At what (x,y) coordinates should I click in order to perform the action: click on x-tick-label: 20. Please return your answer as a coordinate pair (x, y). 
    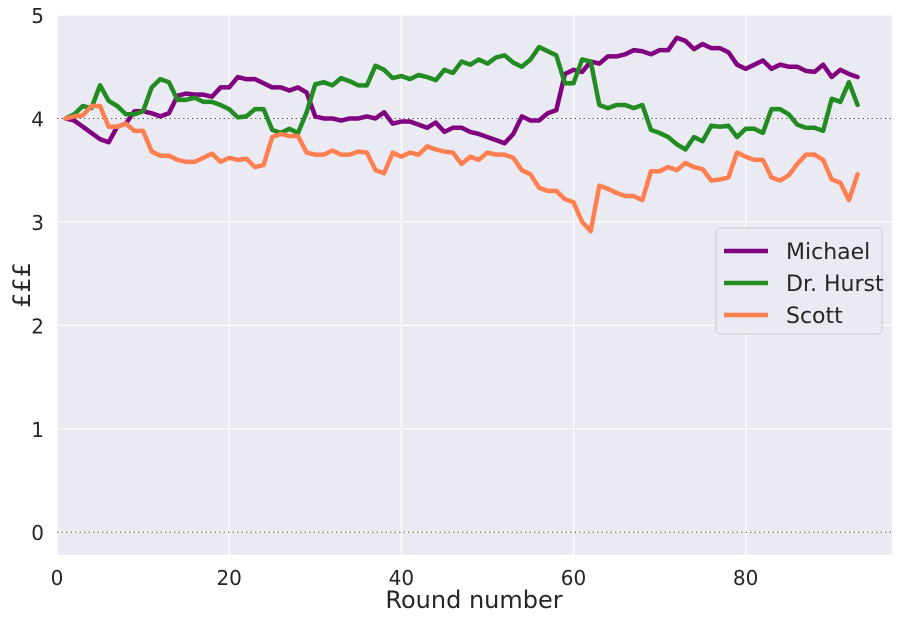
    Looking at the image, I should click on (228, 578).